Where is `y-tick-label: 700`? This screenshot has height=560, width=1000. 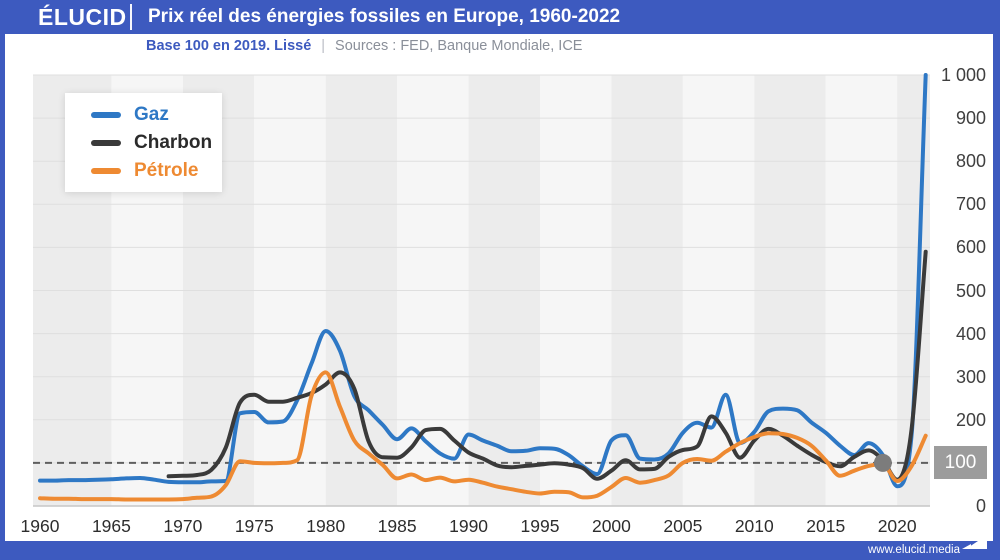 y-tick-label: 700 is located at coordinates (970, 204).